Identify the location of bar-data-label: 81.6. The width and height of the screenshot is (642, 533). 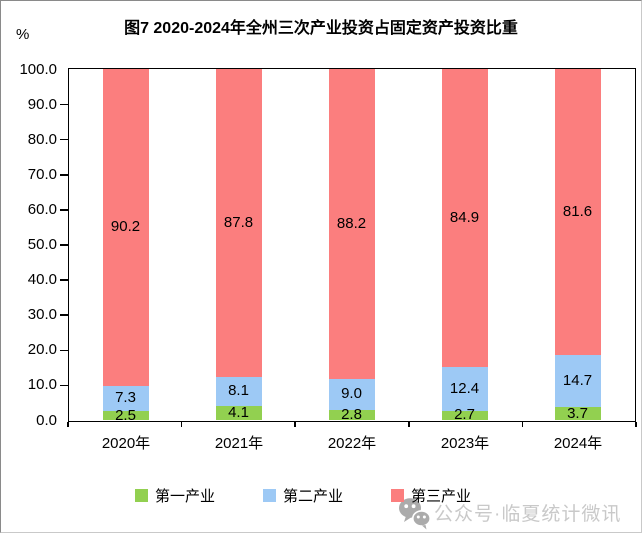
(577, 212).